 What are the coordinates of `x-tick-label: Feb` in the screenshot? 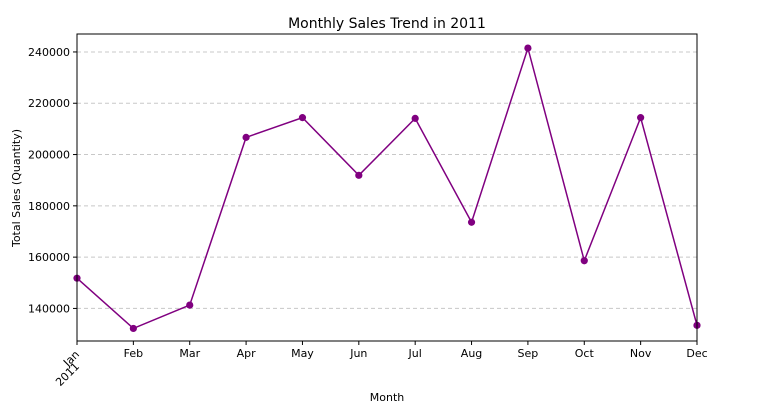 It's located at (133, 353).